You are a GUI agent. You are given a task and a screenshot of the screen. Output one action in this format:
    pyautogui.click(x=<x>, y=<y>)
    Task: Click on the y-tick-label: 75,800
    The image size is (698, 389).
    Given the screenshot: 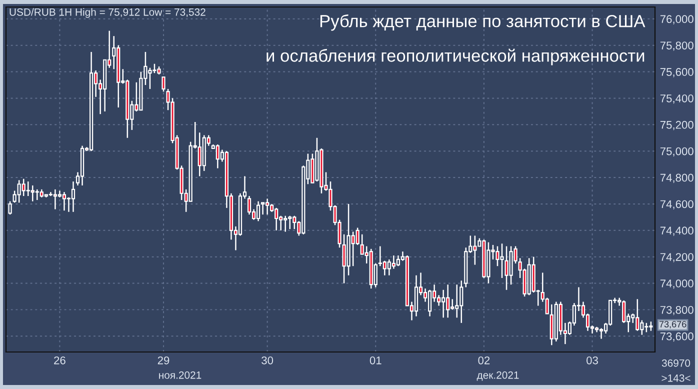 What is the action you would take?
    pyautogui.click(x=677, y=46)
    